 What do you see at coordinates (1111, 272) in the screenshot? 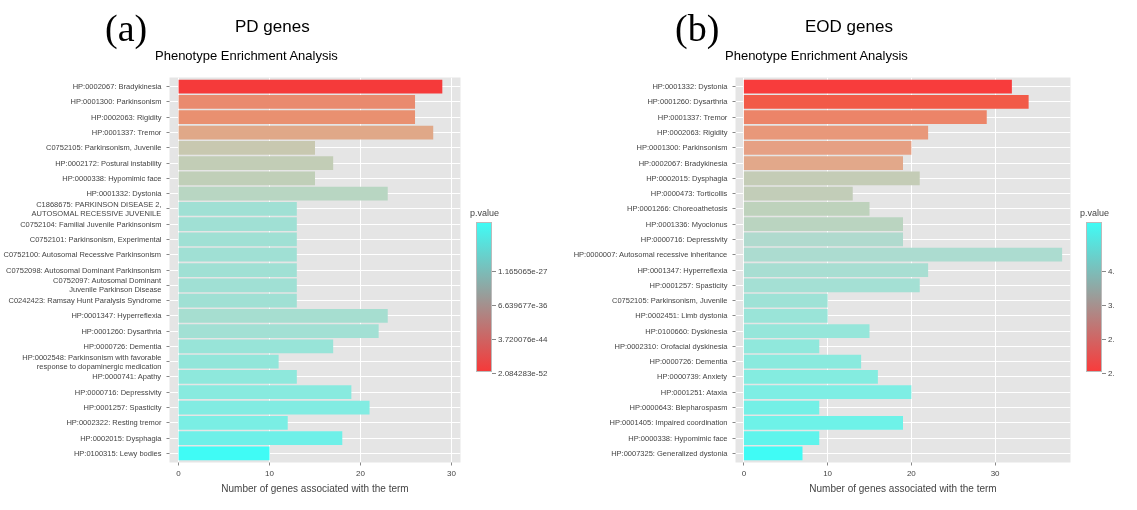
I see `text: 4.` at bounding box center [1111, 272].